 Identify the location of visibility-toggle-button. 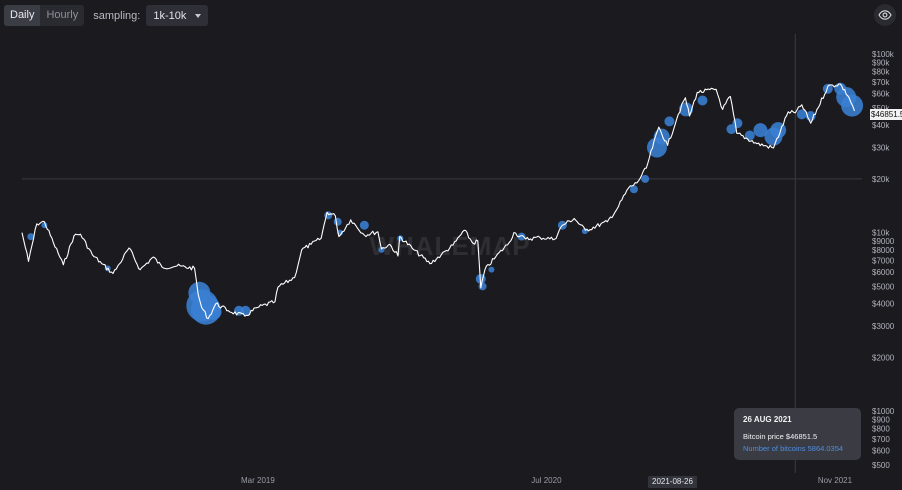
(885, 15).